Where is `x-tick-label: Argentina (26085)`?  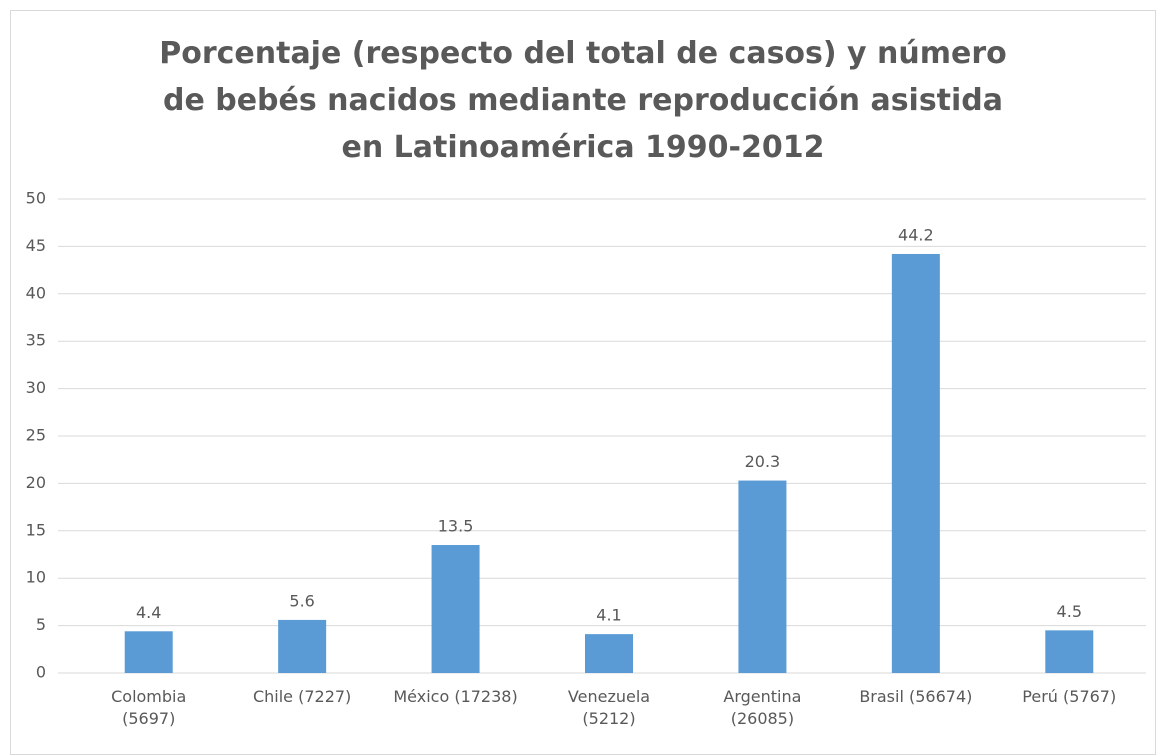 x-tick-label: Argentina (26085) is located at coordinates (762, 707).